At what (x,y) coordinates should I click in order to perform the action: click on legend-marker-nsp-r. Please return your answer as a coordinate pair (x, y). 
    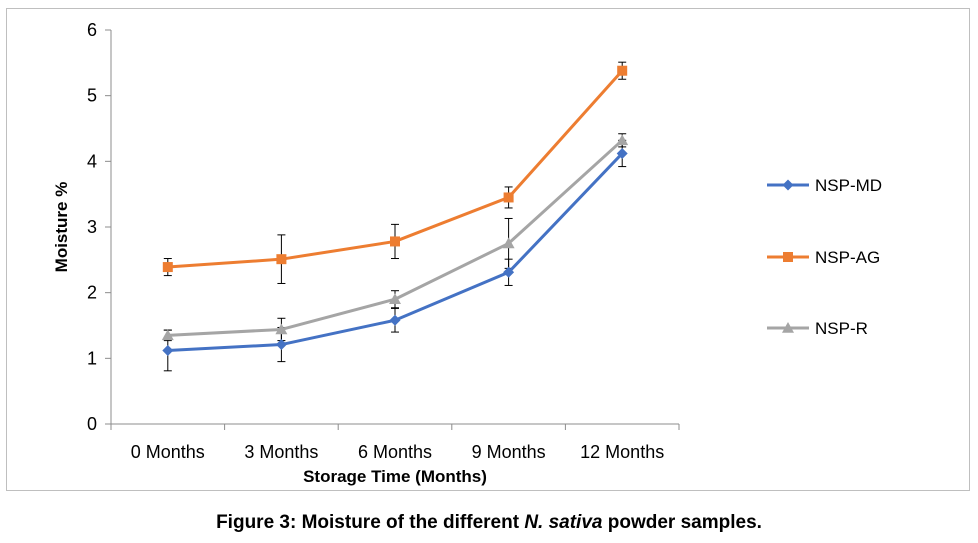
    Looking at the image, I should click on (788, 327).